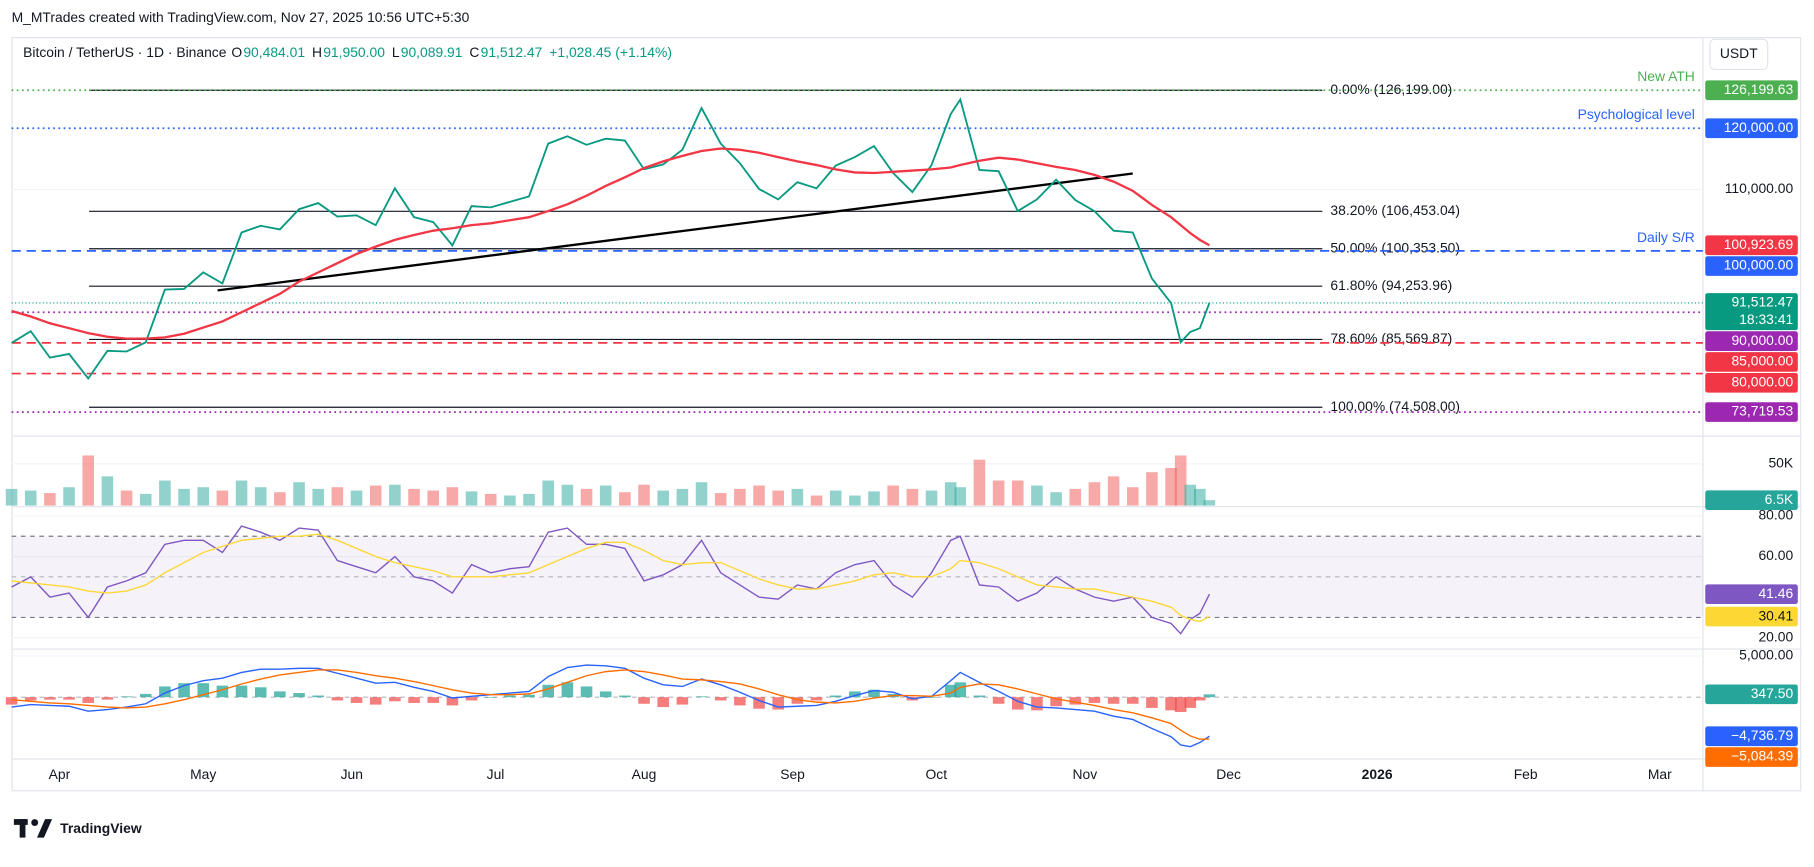 This screenshot has height=867, width=1814. Describe the element at coordinates (101, 828) in the screenshot. I see `footer-brand: TradingView` at that location.